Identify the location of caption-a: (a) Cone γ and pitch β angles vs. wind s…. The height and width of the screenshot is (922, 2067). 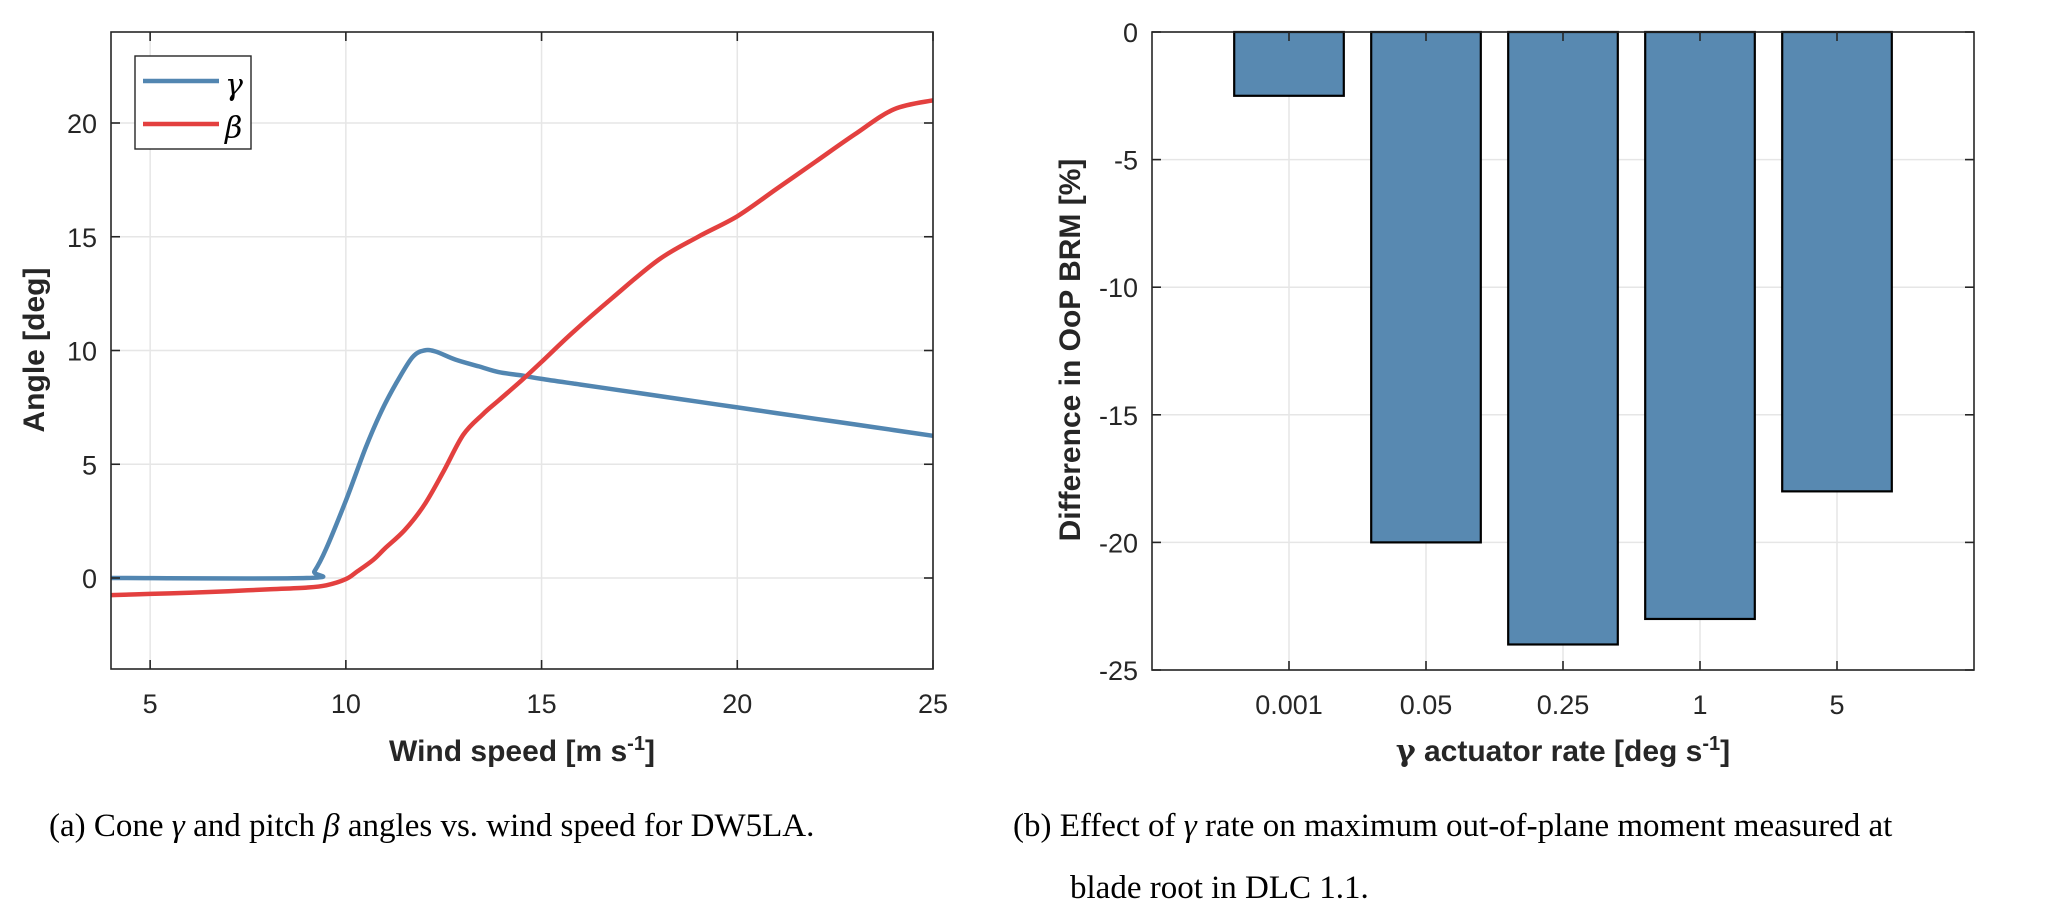
(431, 826).